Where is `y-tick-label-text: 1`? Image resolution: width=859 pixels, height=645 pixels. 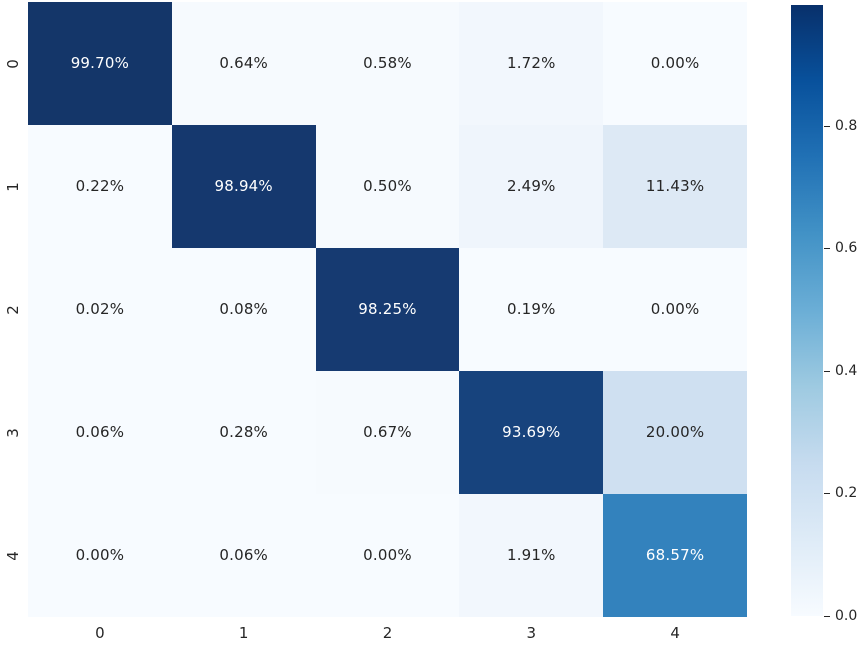
y-tick-label-text: 1 is located at coordinates (12, 186).